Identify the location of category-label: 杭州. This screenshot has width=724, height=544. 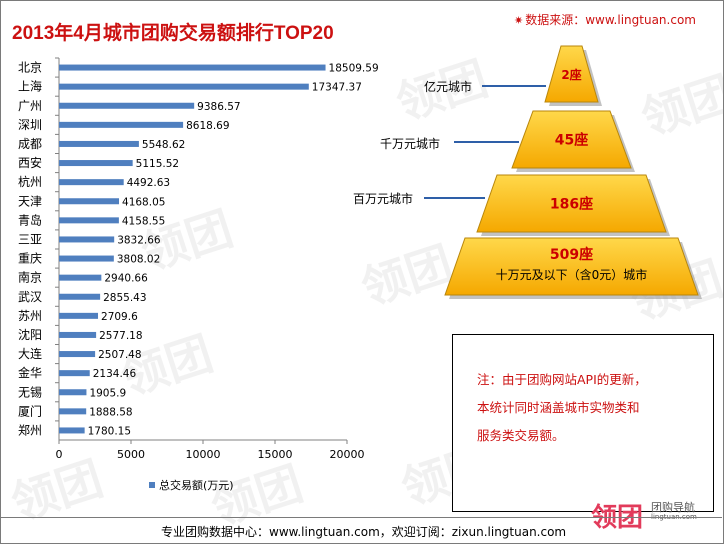
(30, 181).